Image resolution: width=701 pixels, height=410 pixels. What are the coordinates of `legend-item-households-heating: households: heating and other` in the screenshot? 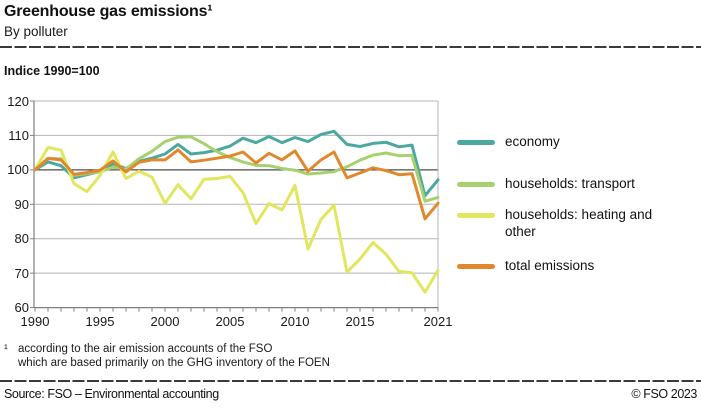 It's located at (561, 223).